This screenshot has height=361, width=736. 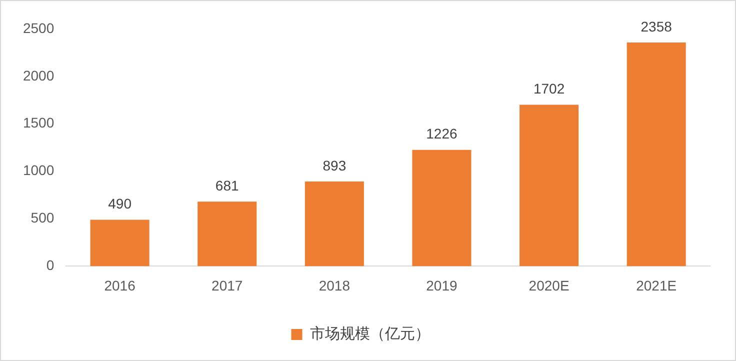 What do you see at coordinates (38, 170) in the screenshot?
I see `y-tick-label: 1000` at bounding box center [38, 170].